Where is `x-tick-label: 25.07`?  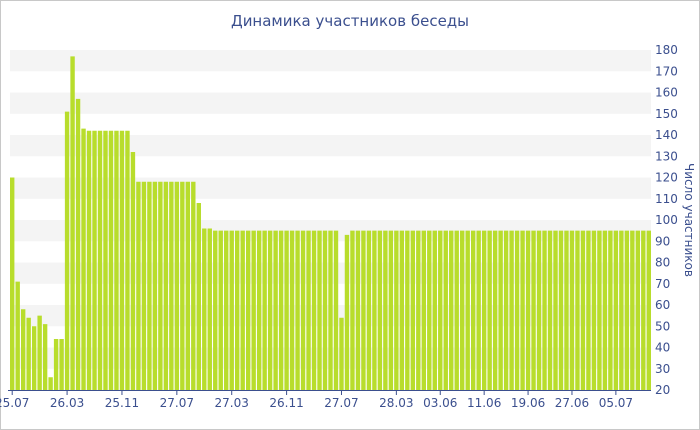 x-tick-label: 25.07 is located at coordinates (14, 403).